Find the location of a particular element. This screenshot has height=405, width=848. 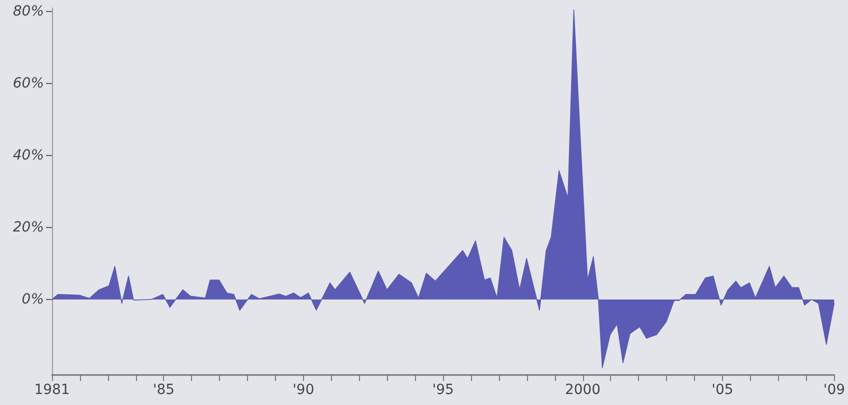

y-tick-label: 40% is located at coordinates (28, 156).